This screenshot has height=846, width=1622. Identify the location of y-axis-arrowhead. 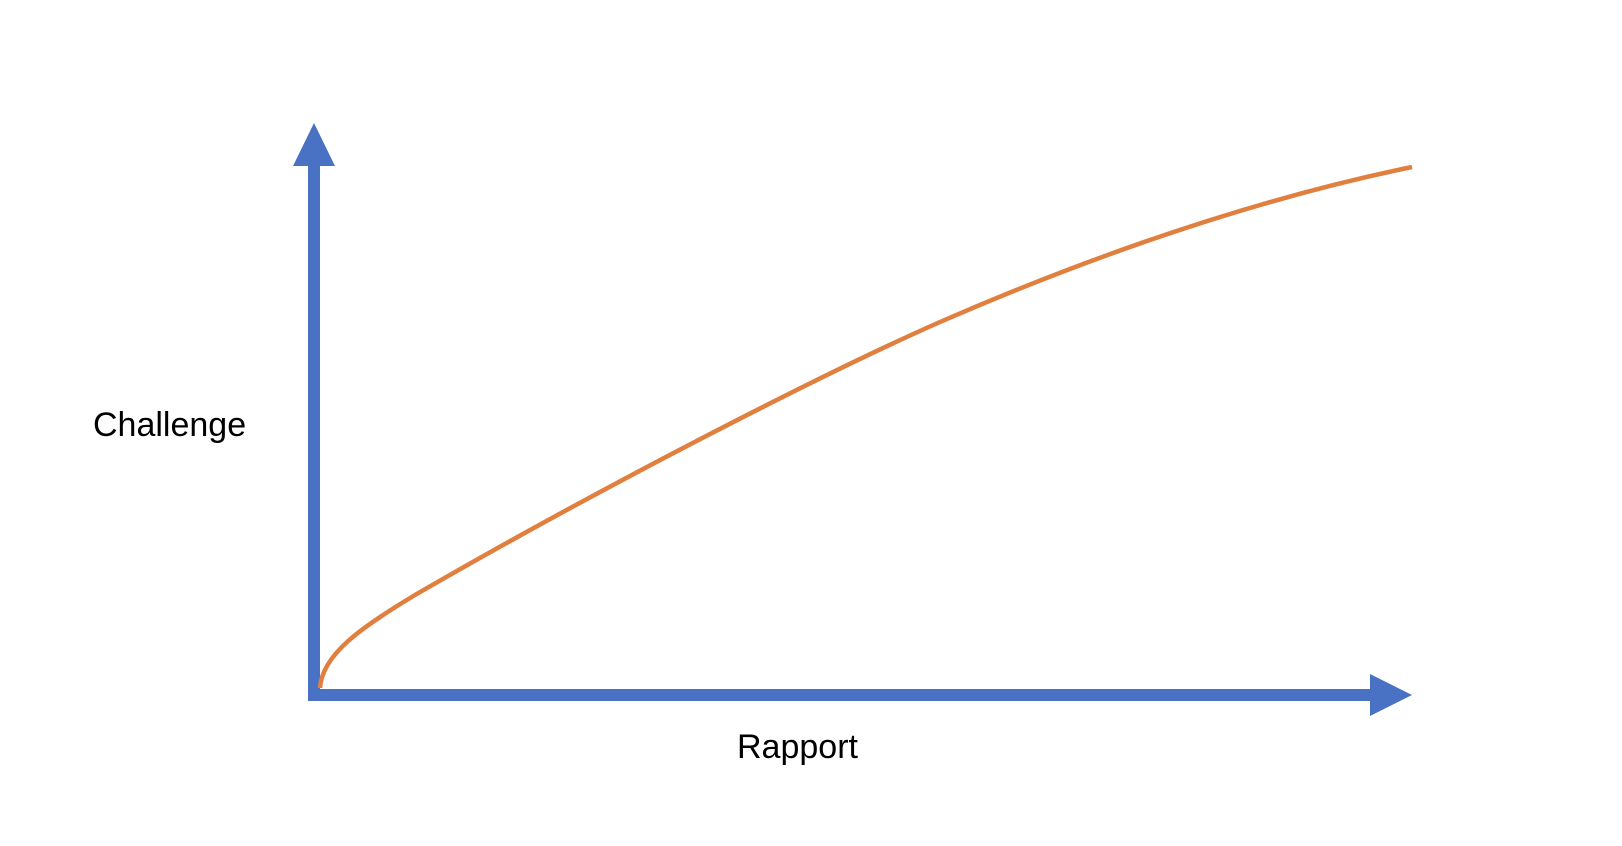
(314, 144).